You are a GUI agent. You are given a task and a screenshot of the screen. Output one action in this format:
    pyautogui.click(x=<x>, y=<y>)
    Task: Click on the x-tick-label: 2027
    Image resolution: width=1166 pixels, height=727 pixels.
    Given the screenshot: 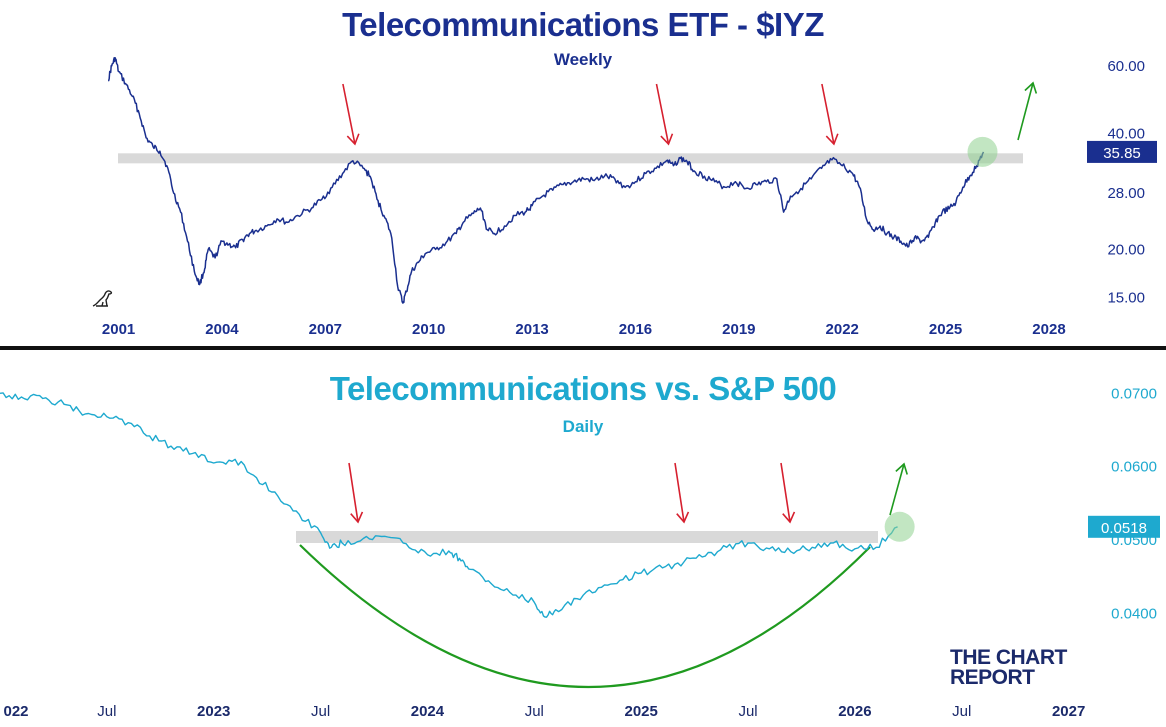 What is the action you would take?
    pyautogui.click(x=1068, y=711)
    